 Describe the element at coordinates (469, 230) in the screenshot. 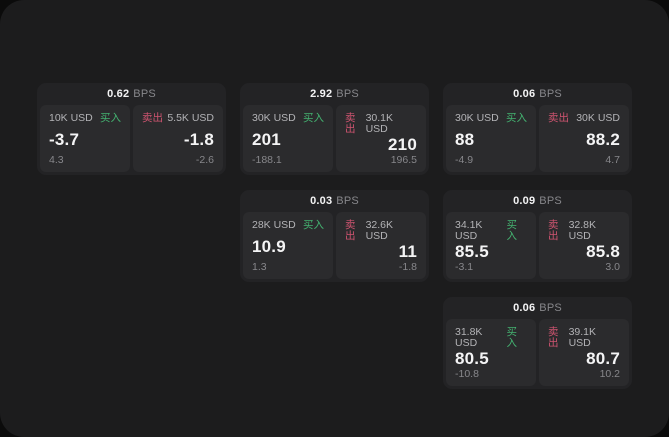

I see `buy-amount: 34.1K USD` at that location.